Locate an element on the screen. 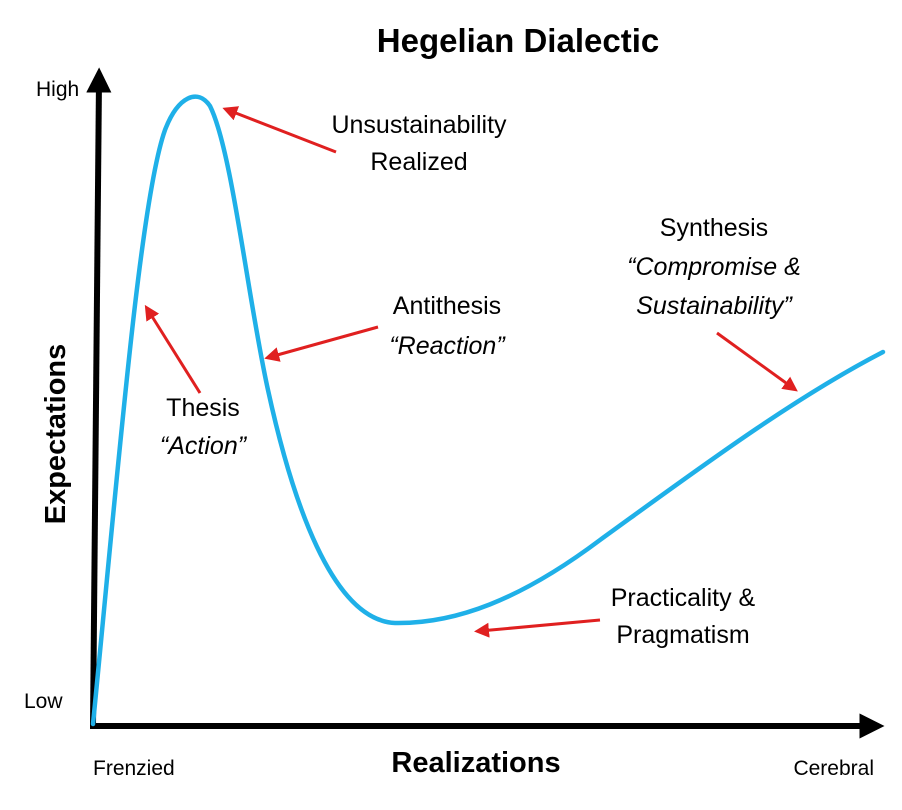 Image resolution: width=902 pixels, height=810 pixels. peak-label-line1: Unsustainability is located at coordinates (419, 125).